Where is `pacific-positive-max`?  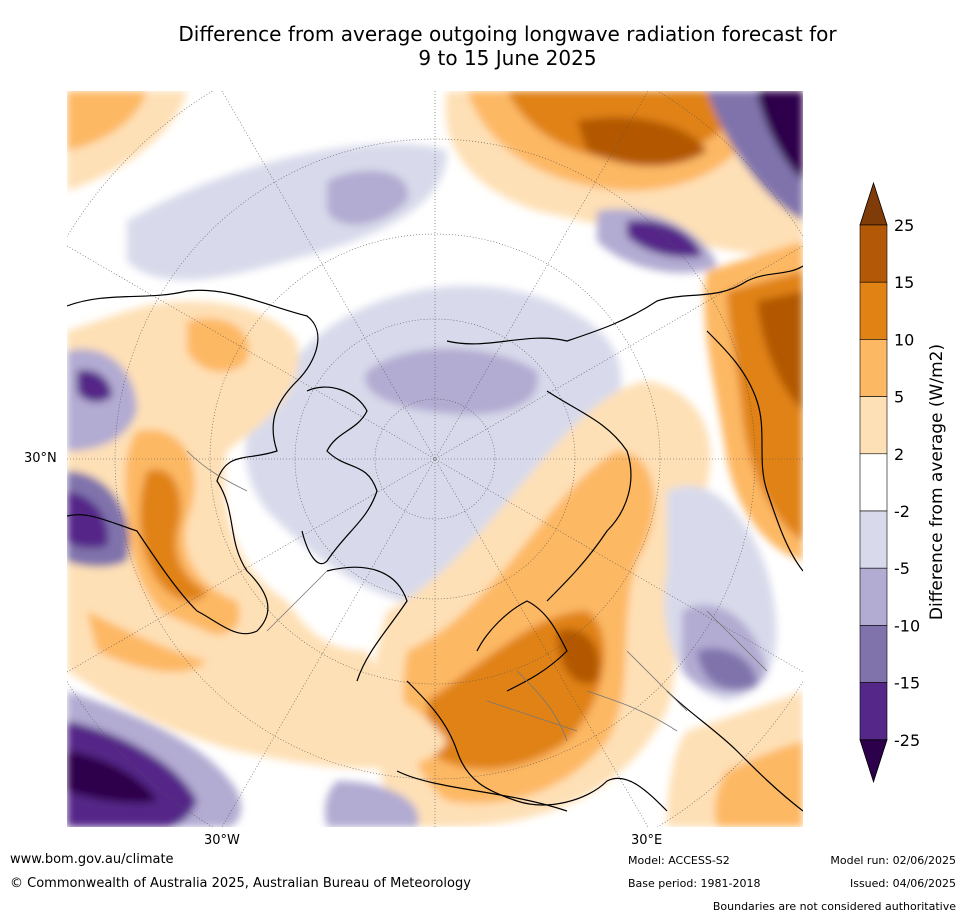
pacific-positive-max is located at coordinates (642, 141).